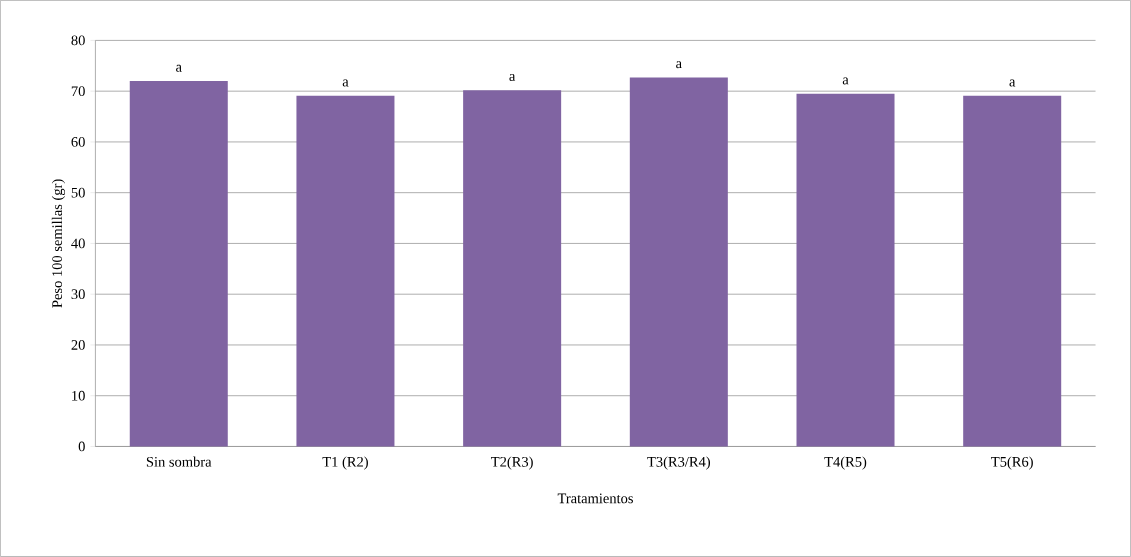  I want to click on y-tick-label: 30, so click(78, 294).